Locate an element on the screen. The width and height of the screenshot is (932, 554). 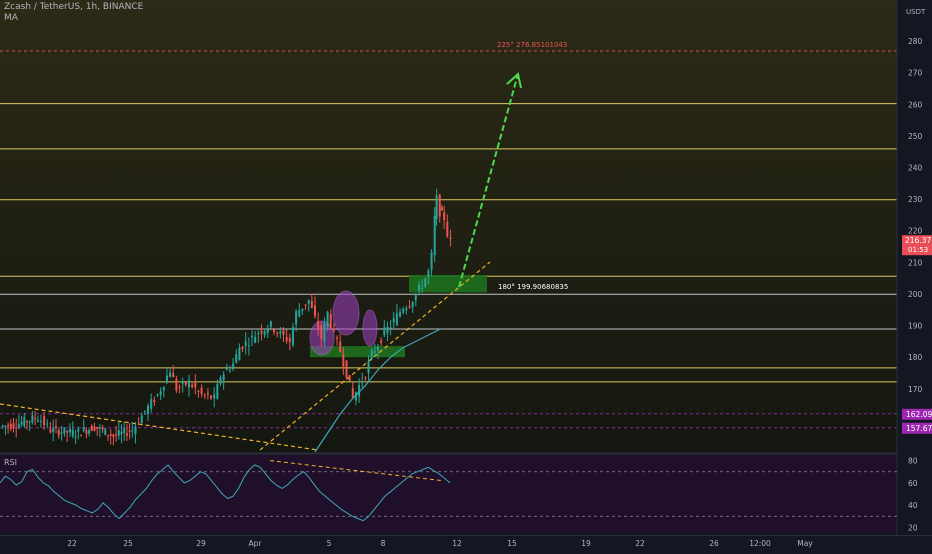
time-tick-label: 22 is located at coordinates (72, 543).